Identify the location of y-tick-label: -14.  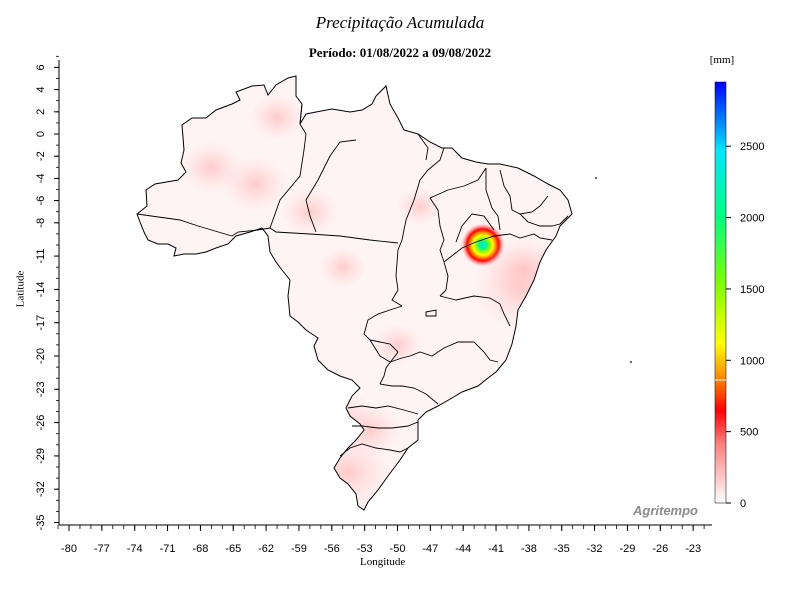
(41, 289).